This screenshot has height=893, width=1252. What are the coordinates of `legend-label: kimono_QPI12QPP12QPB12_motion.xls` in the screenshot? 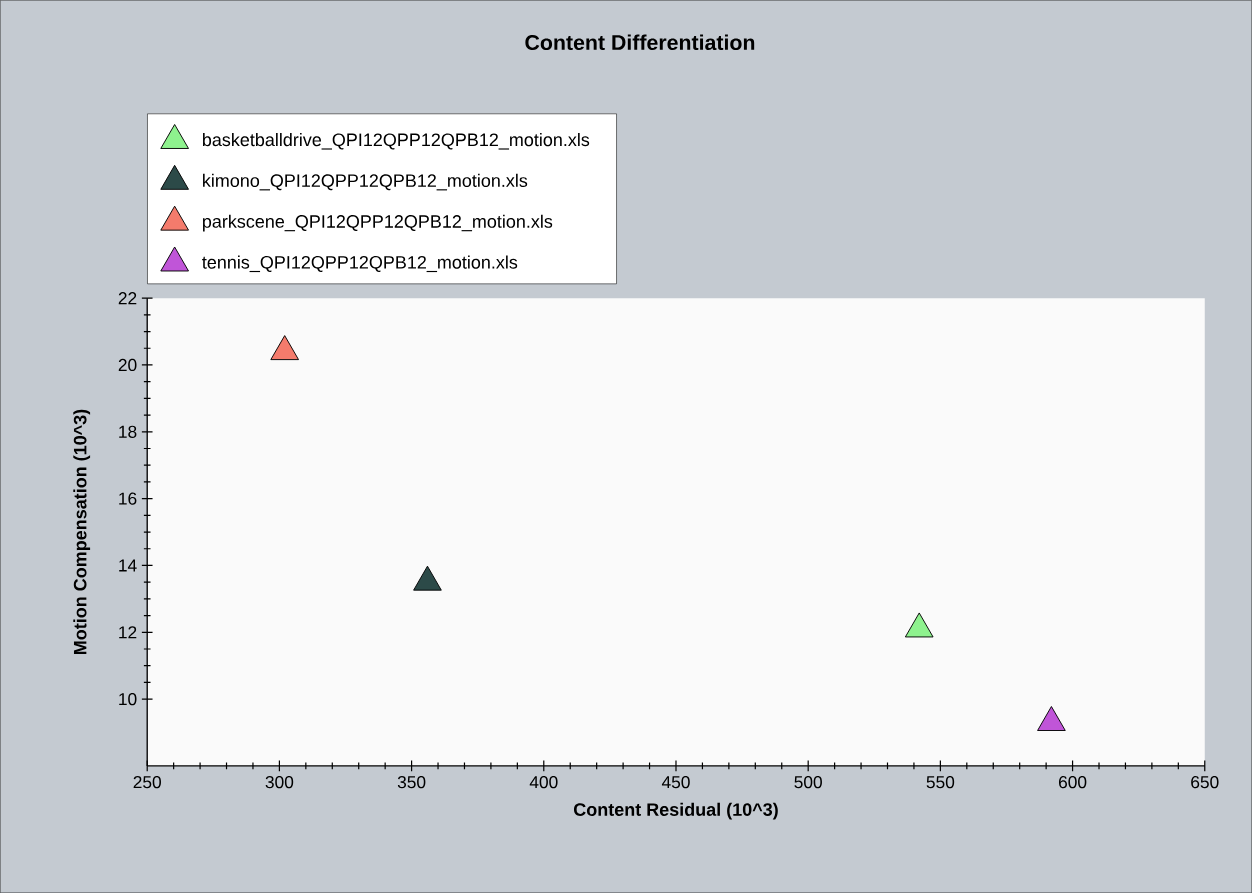 It's located at (365, 182).